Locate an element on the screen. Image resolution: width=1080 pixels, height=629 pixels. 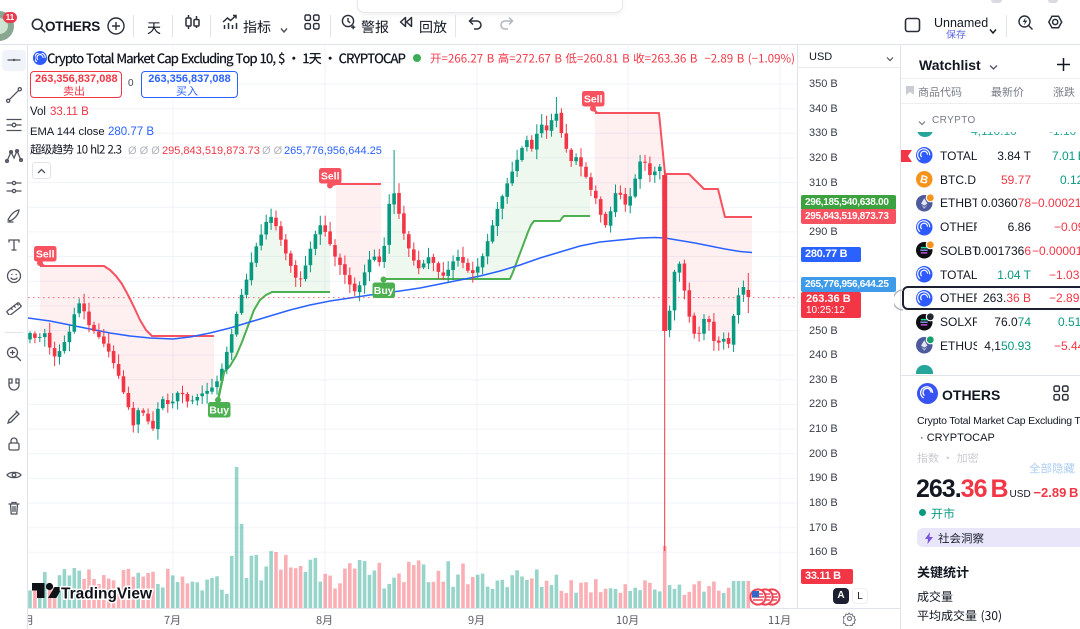
svg-text: B is located at coordinates (924, 180).